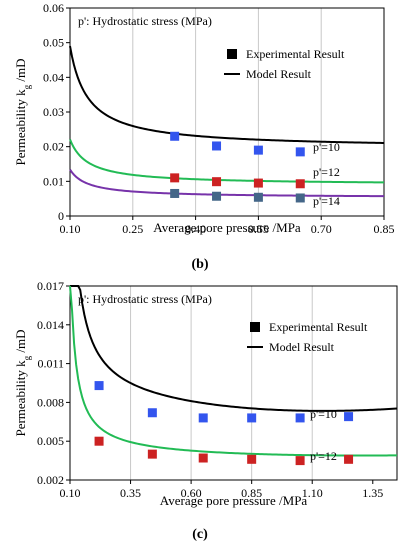  I want to click on panel-label: (b), so click(199, 264).